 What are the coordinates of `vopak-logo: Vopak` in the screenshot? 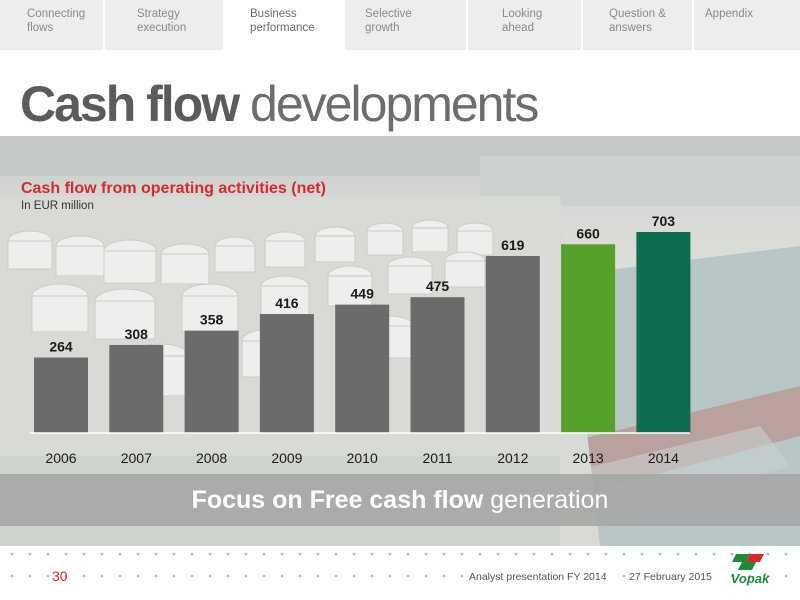 It's located at (750, 570).